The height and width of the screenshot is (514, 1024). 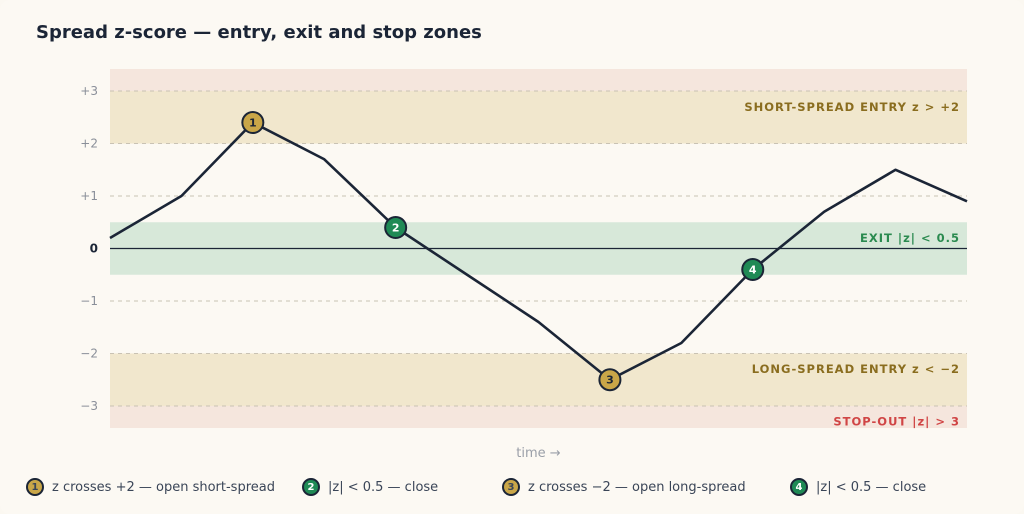 What do you see at coordinates (538, 379) in the screenshot?
I see `zone-band-entry-zone` at bounding box center [538, 379].